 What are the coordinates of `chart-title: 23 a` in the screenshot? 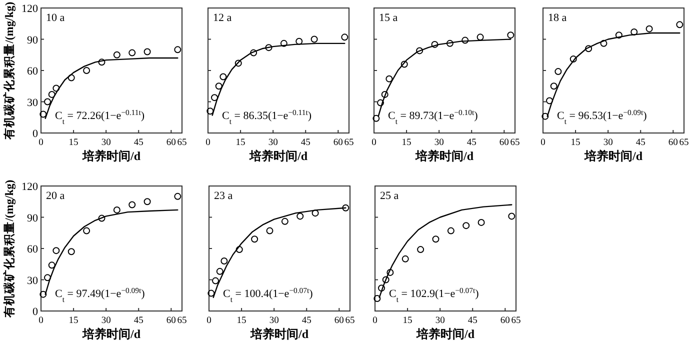 It's located at (223, 196).